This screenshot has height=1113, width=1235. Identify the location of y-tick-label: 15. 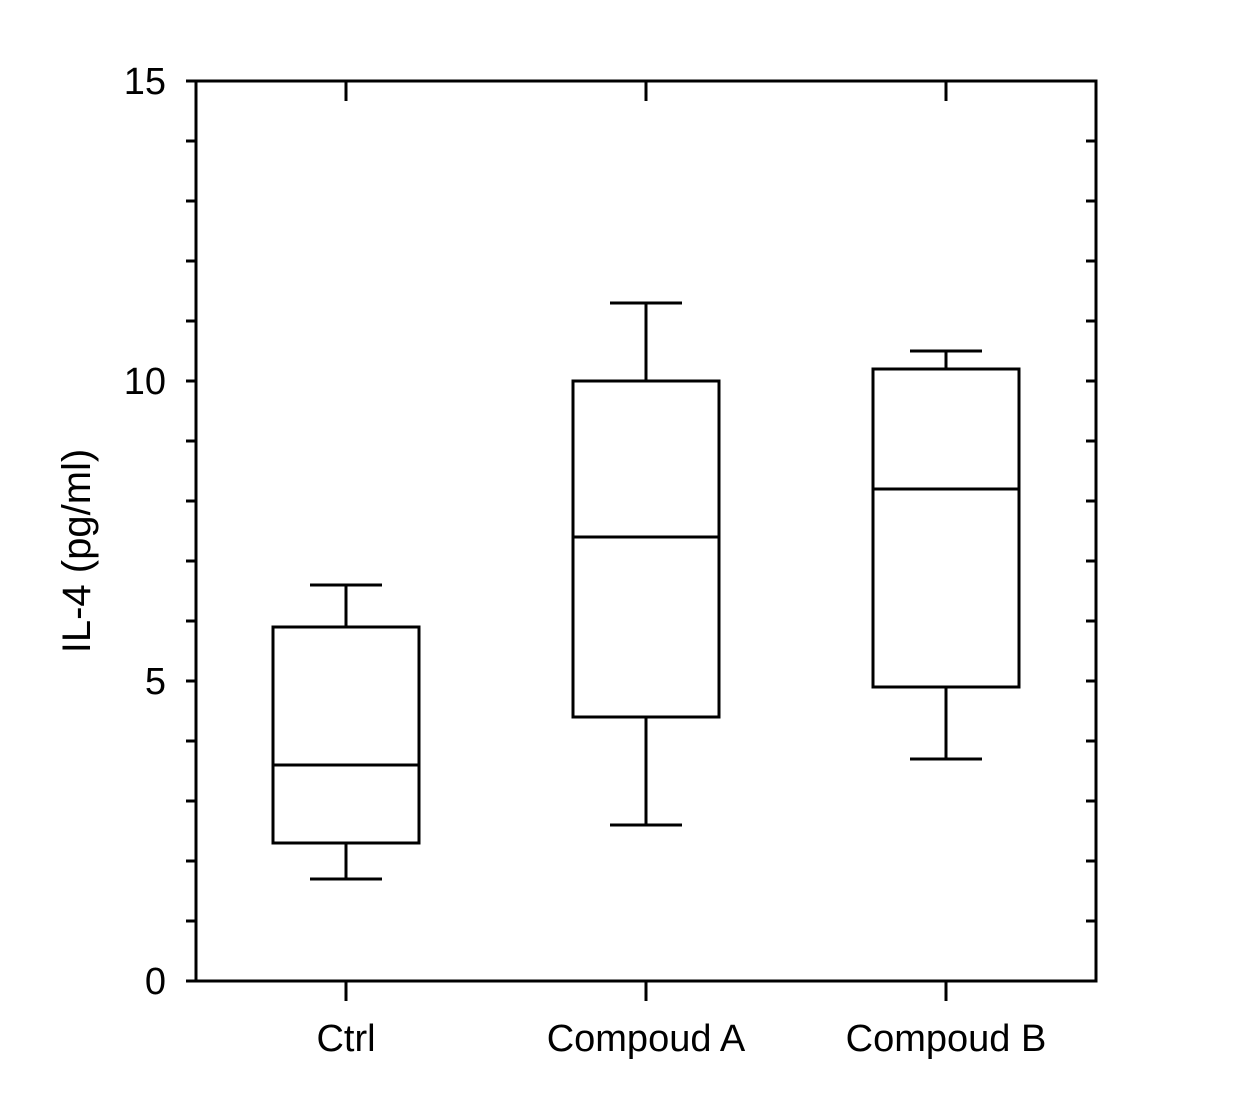
(145, 82).